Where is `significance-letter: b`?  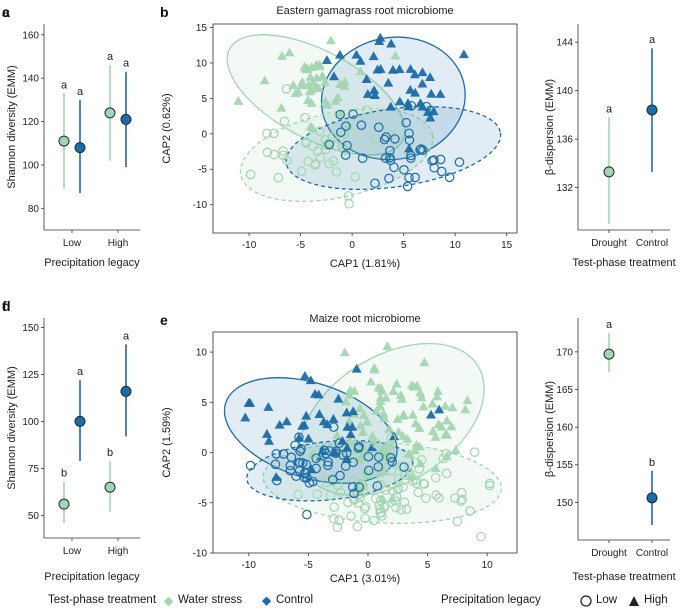 significance-letter: b is located at coordinates (652, 463).